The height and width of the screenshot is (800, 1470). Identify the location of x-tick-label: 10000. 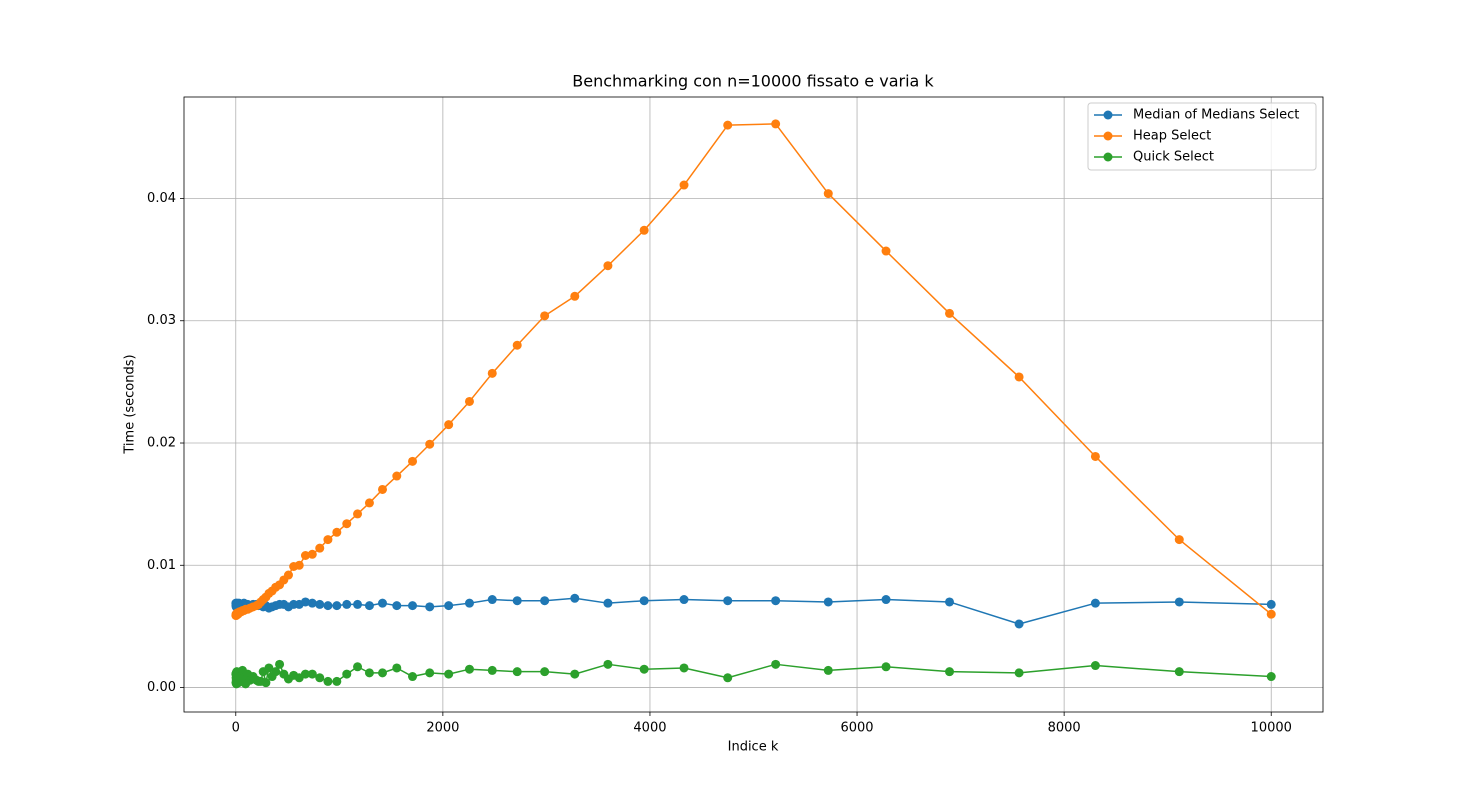
(1271, 728).